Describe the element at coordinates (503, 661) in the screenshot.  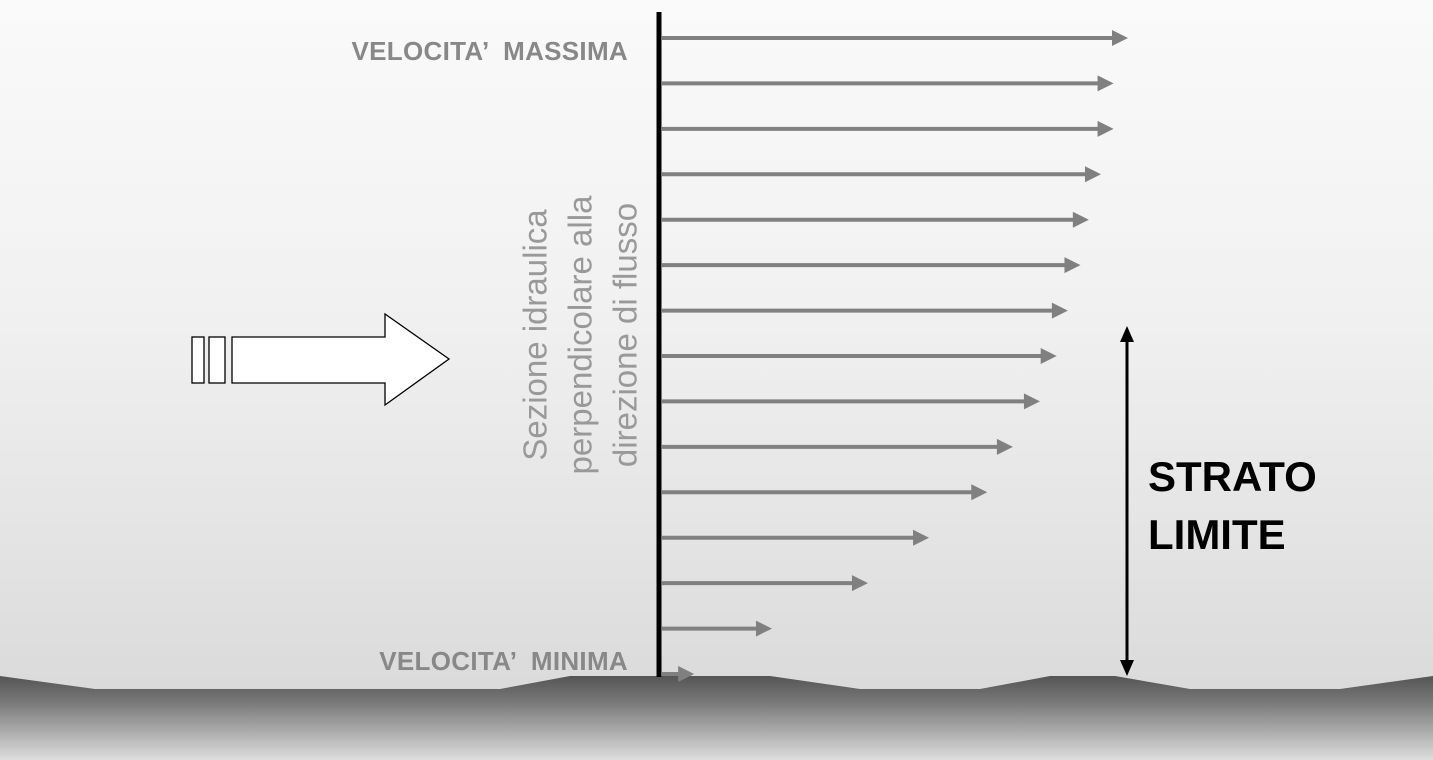
I see `min-velocity-label: VELOCITA’ MINIMA` at that location.